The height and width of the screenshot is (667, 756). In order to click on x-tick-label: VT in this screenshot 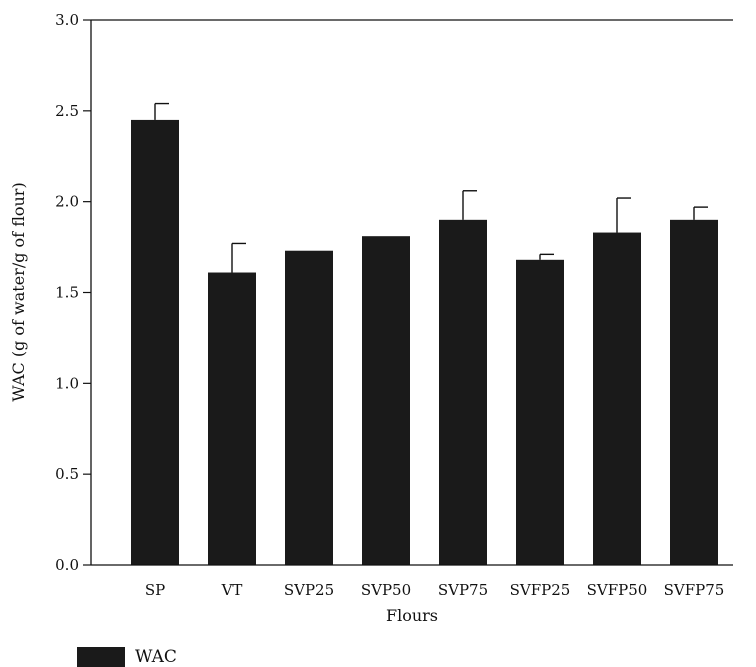, I will do `click(232, 590)`.